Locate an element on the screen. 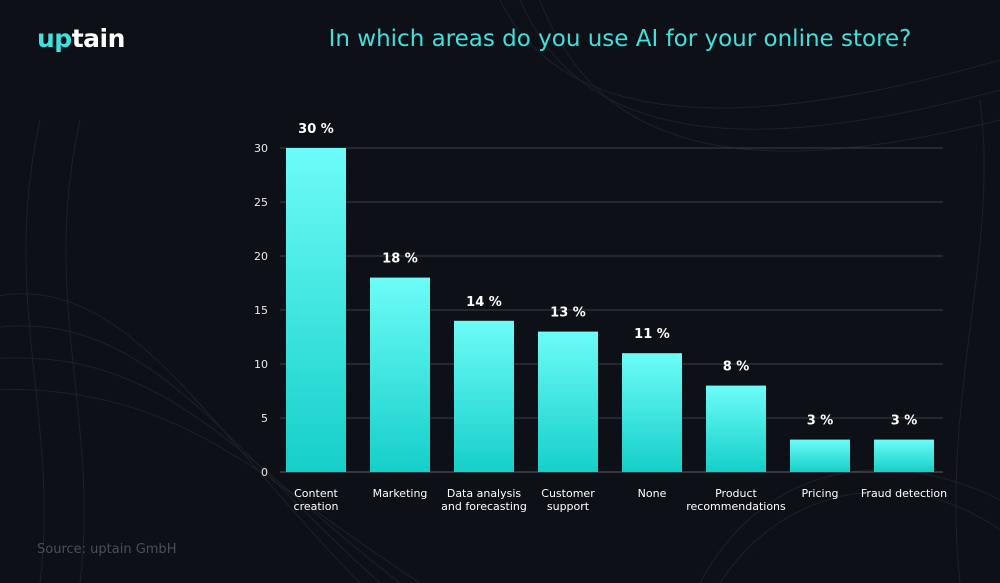  y-tick-label: 0 is located at coordinates (264, 472).